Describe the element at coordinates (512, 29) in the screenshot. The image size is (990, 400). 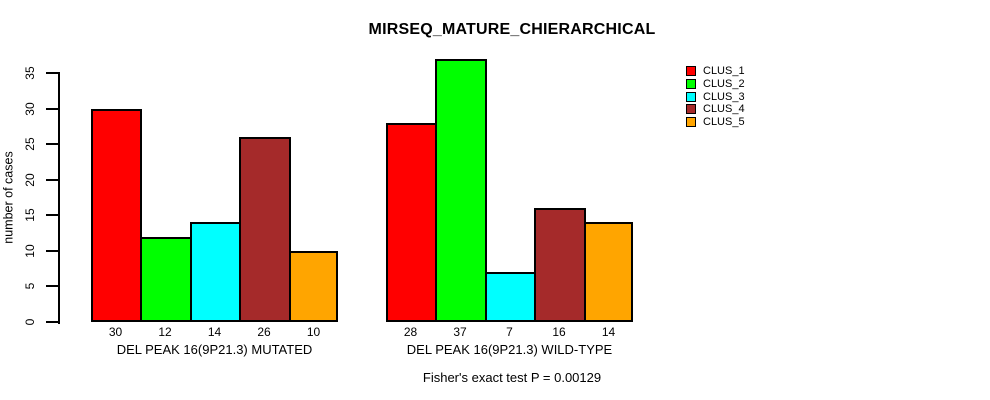
I see `chart-title: MIRSEQ_MATURE_CHIERARCHICAL` at that location.